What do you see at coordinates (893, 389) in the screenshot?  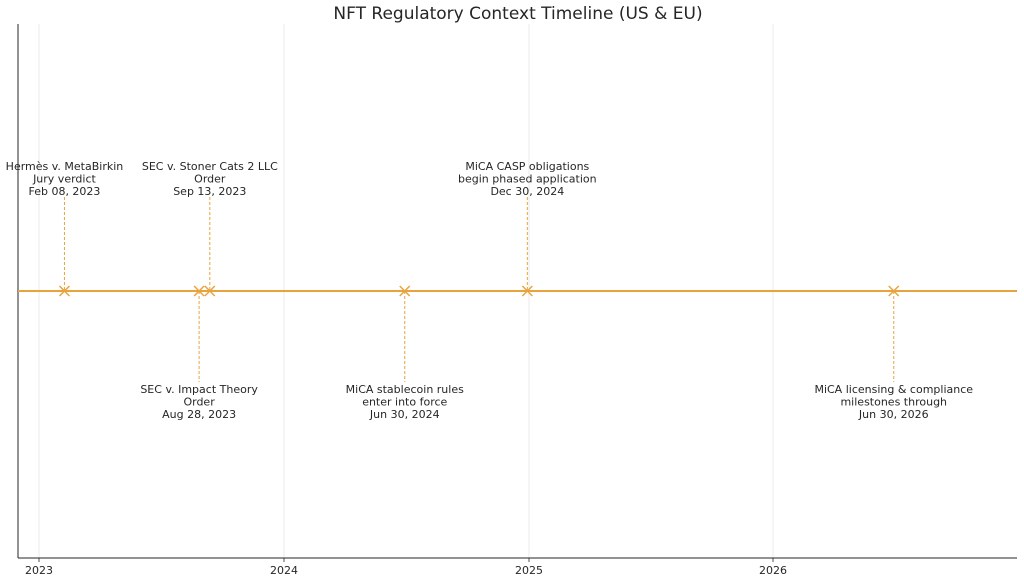 I see `event-label-line: MiCA licensing & compliance` at bounding box center [893, 389].